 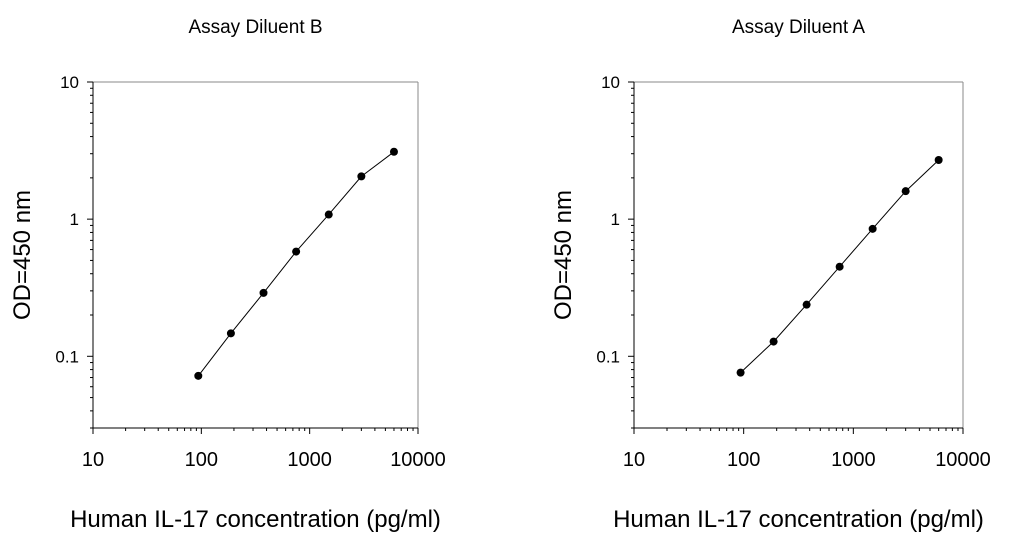 I want to click on chart-title: Assay Diluent B, so click(x=255, y=27).